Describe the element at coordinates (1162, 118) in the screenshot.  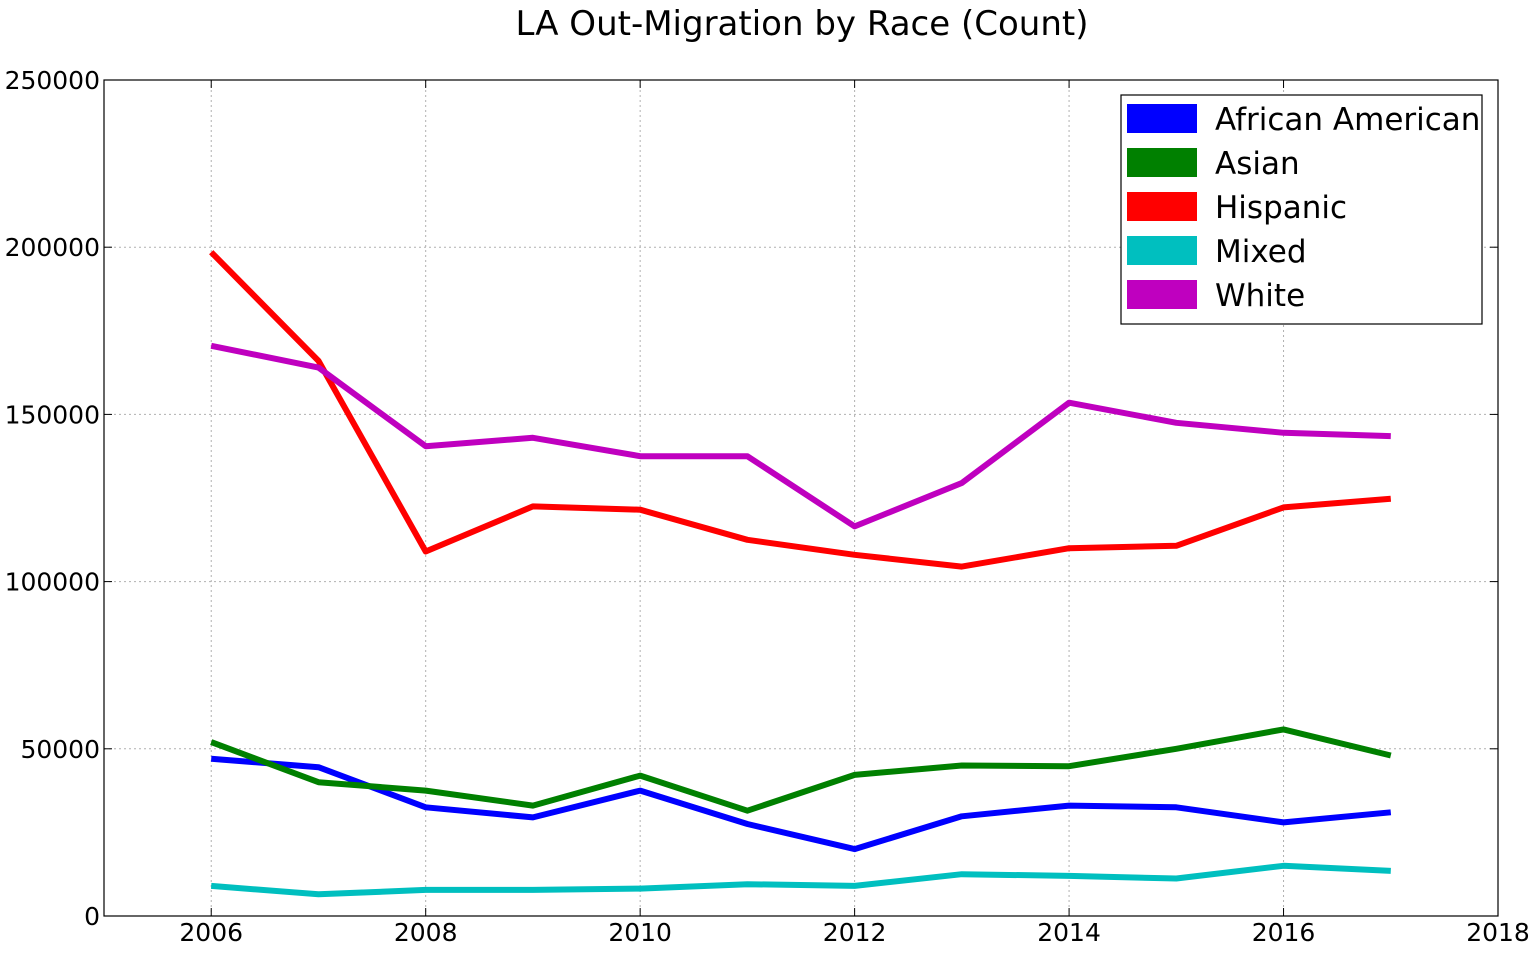
I see `legend-swatch-african-american` at that location.